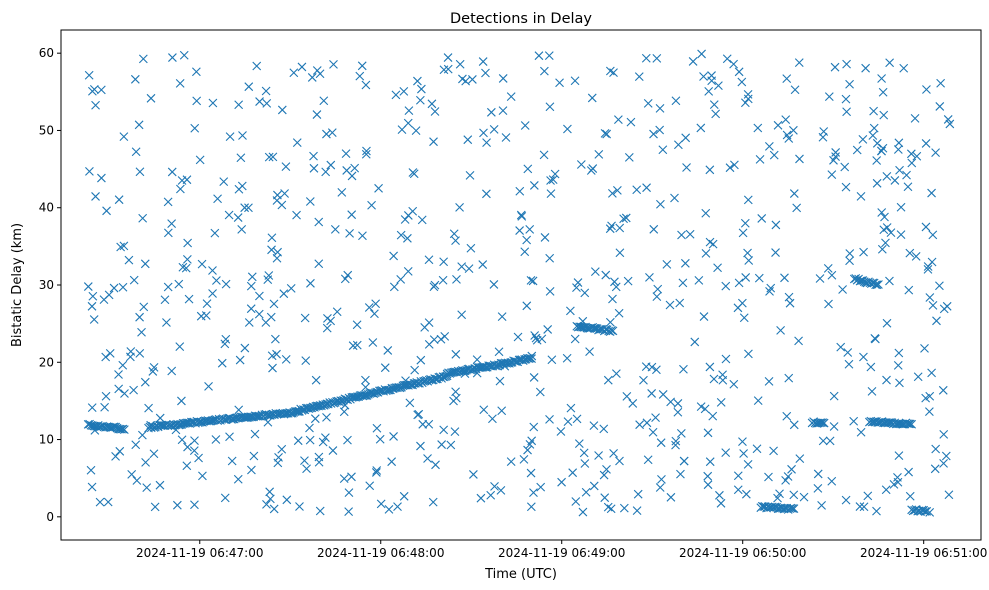 The image size is (989, 590). Describe the element at coordinates (46, 285) in the screenshot. I see `y-tick-label: 30` at that location.